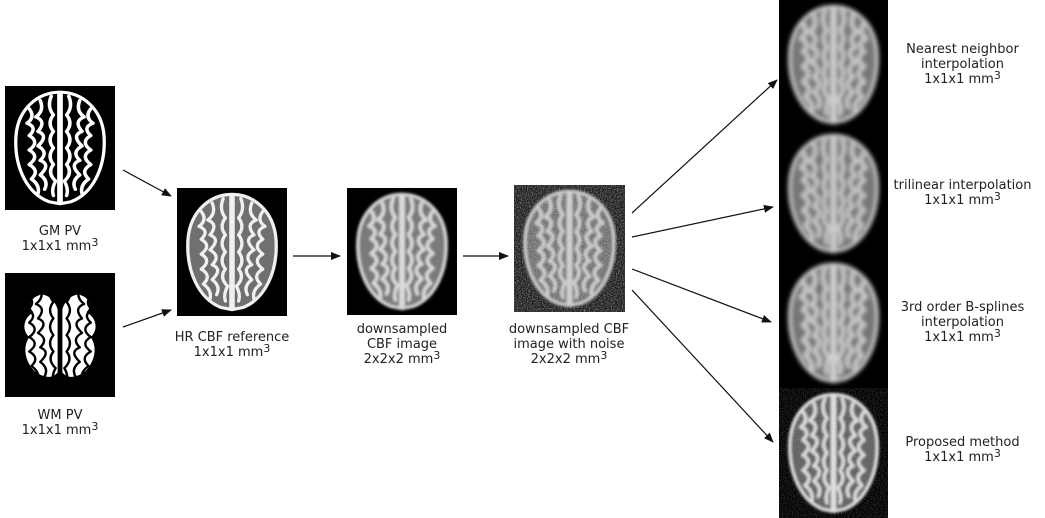 This screenshot has height=518, width=1045. Describe the element at coordinates (569, 248) in the screenshot. I see `noisy-image` at that location.